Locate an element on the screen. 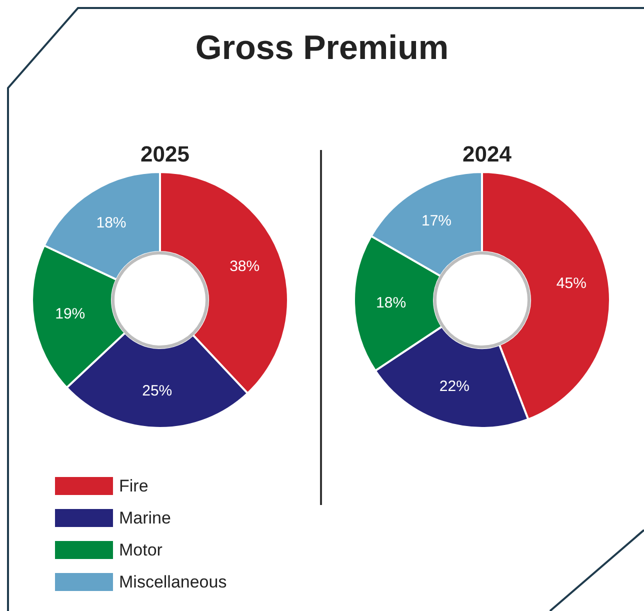  data-label: 38% is located at coordinates (245, 266).